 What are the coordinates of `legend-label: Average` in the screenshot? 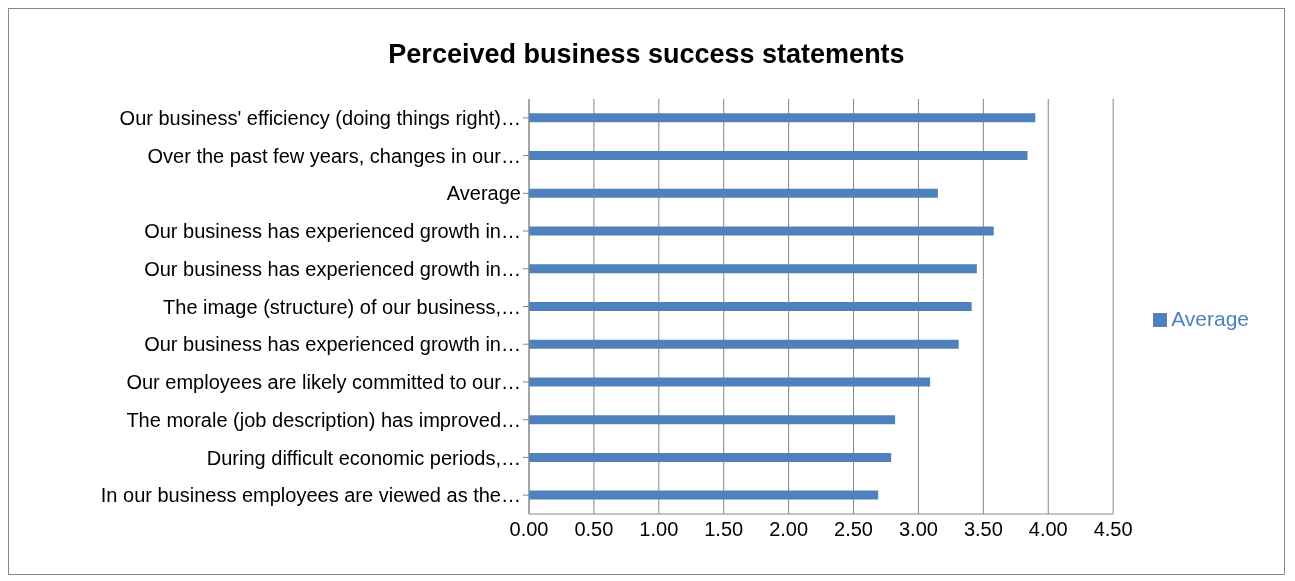 It's located at (1210, 318).